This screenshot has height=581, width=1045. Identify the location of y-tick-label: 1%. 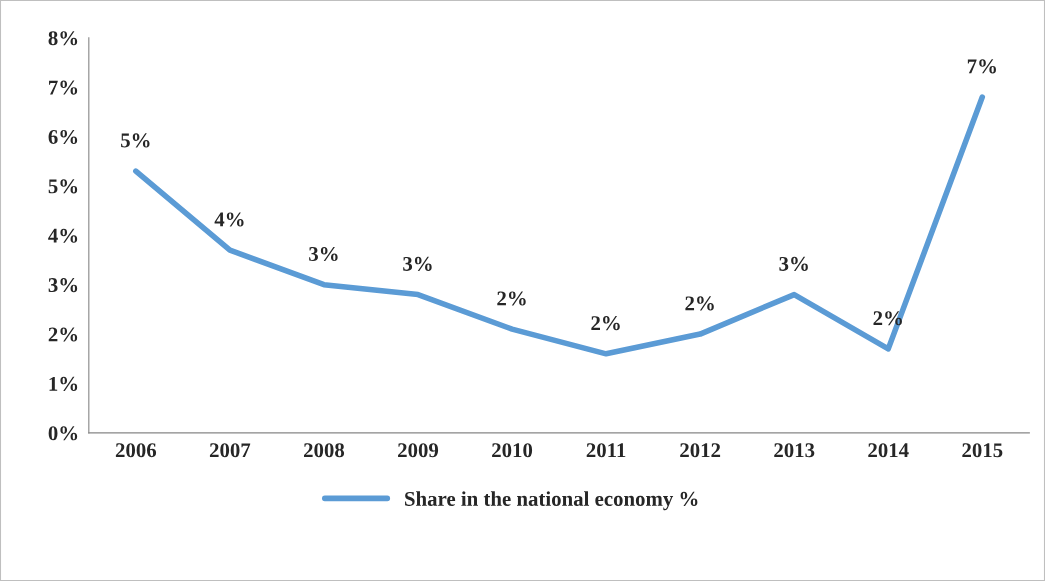
(63, 383).